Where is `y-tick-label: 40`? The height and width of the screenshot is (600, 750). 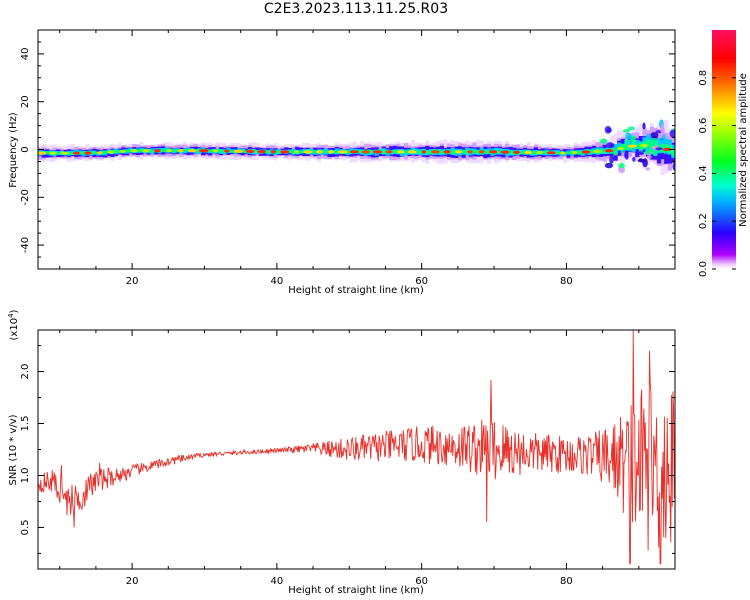 y-tick-label: 40 is located at coordinates (25, 54).